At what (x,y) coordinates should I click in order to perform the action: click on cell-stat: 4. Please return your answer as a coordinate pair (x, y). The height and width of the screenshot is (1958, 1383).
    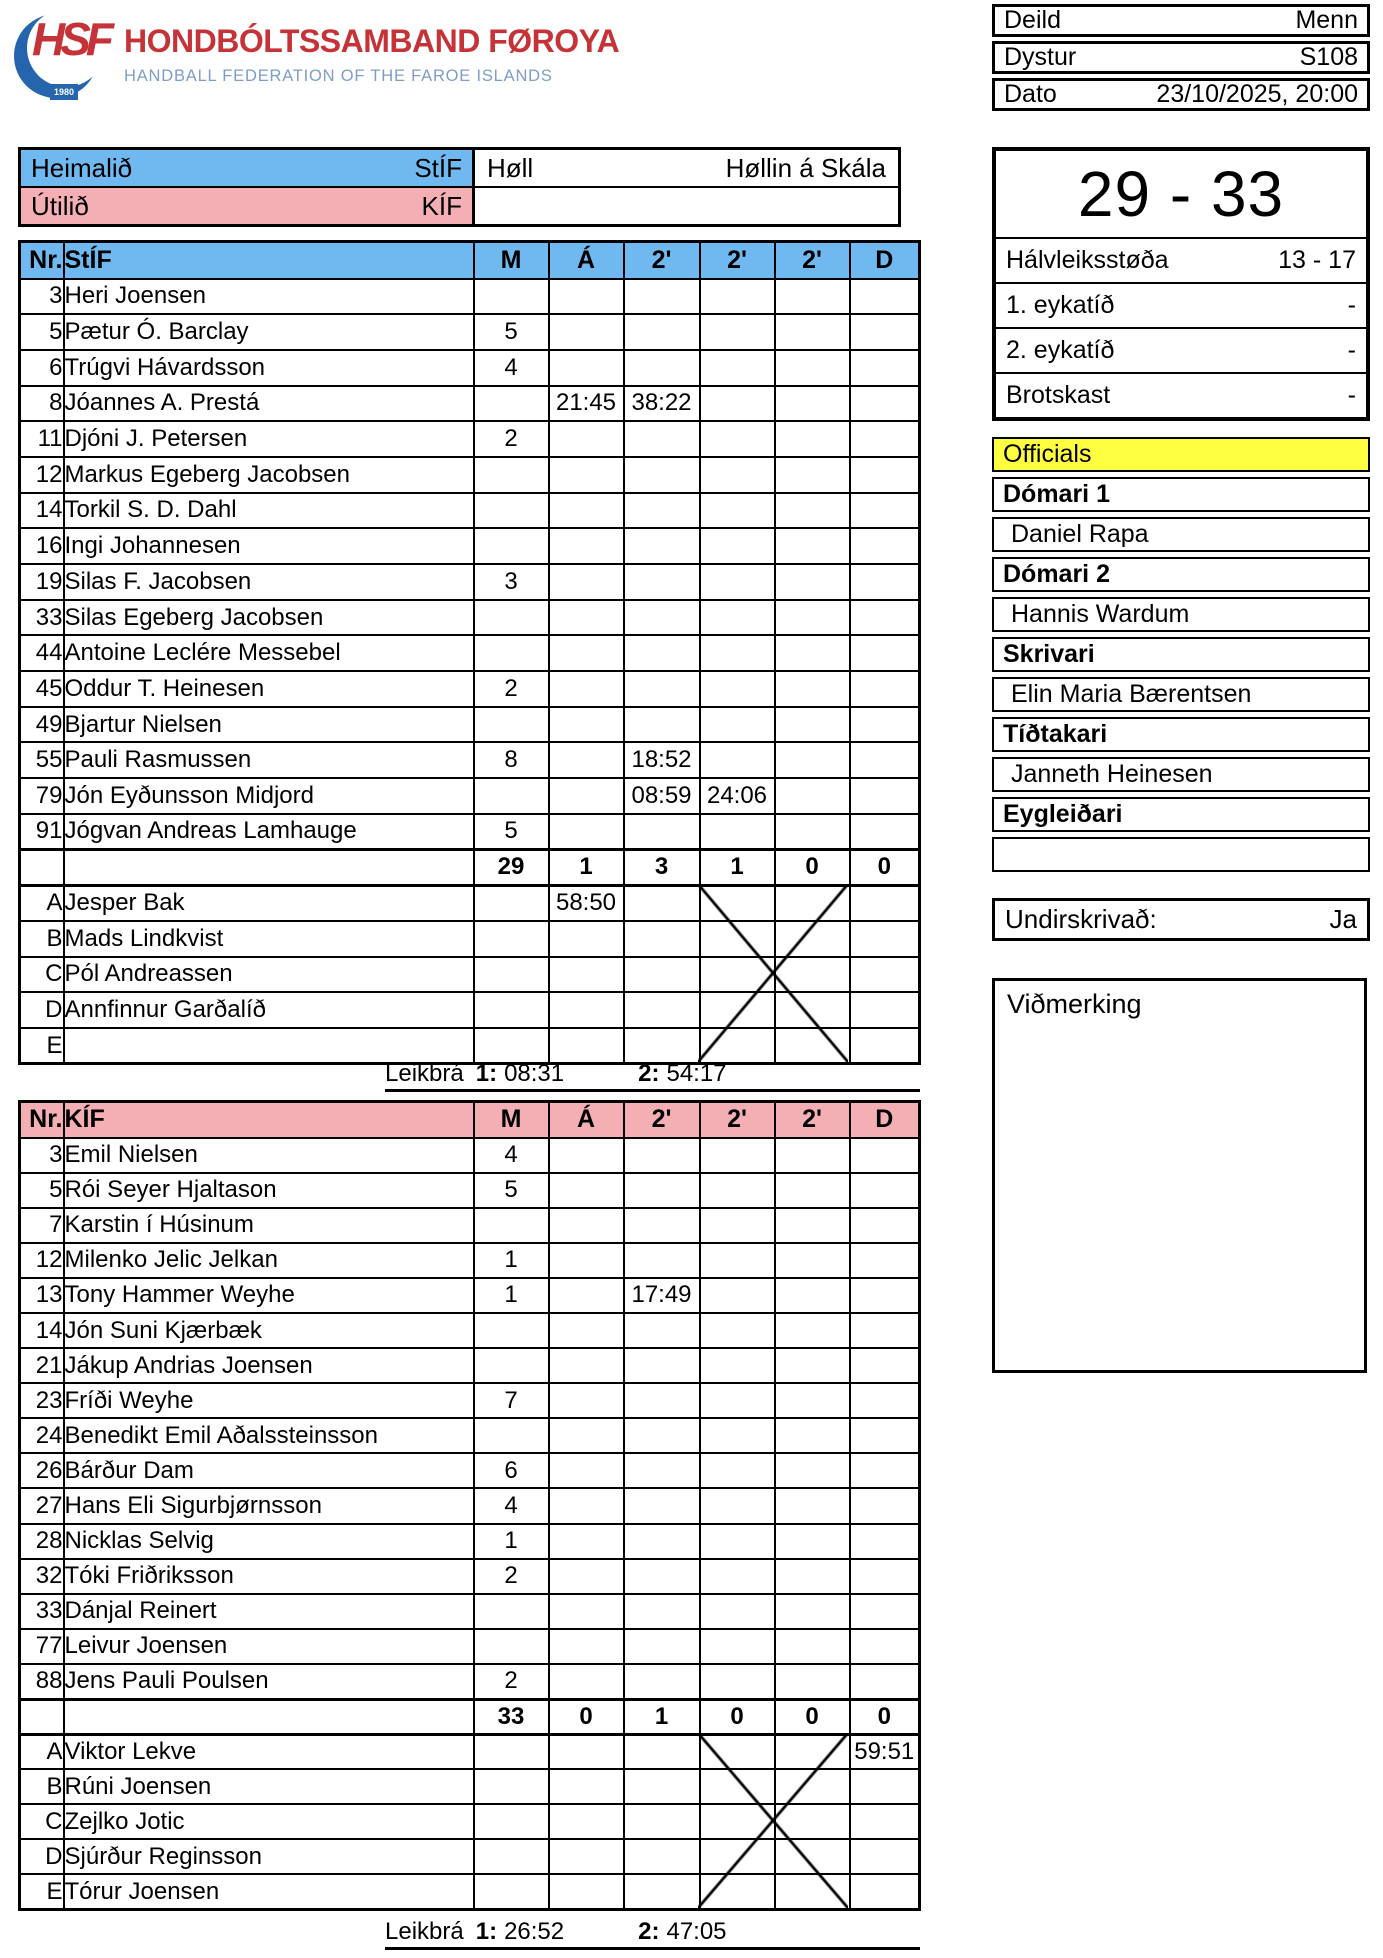
    Looking at the image, I should click on (511, 1506).